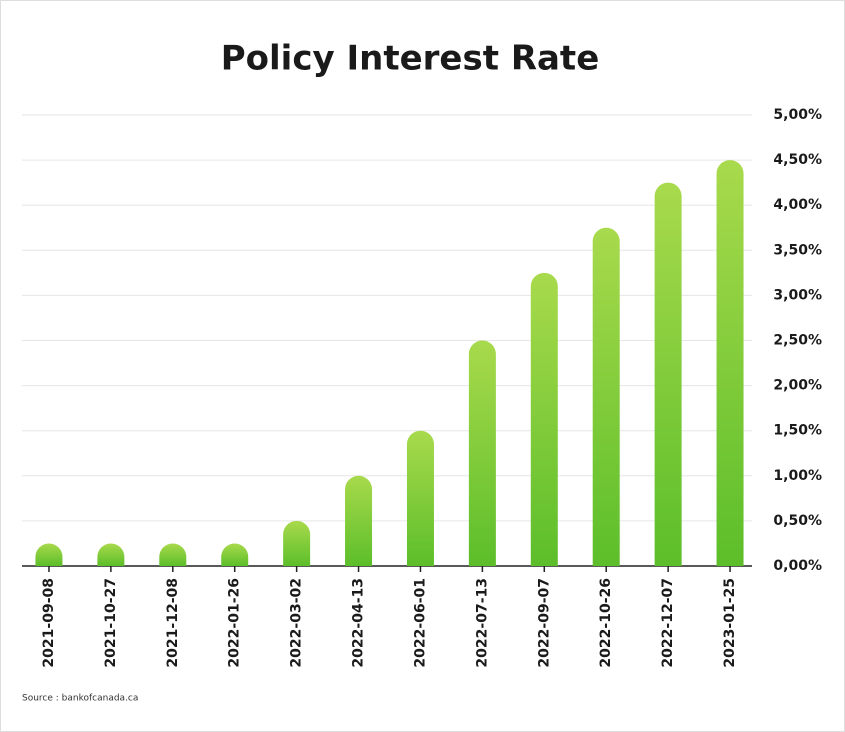 Image resolution: width=845 pixels, height=732 pixels. I want to click on y-tick-label: 4,50%, so click(797, 160).